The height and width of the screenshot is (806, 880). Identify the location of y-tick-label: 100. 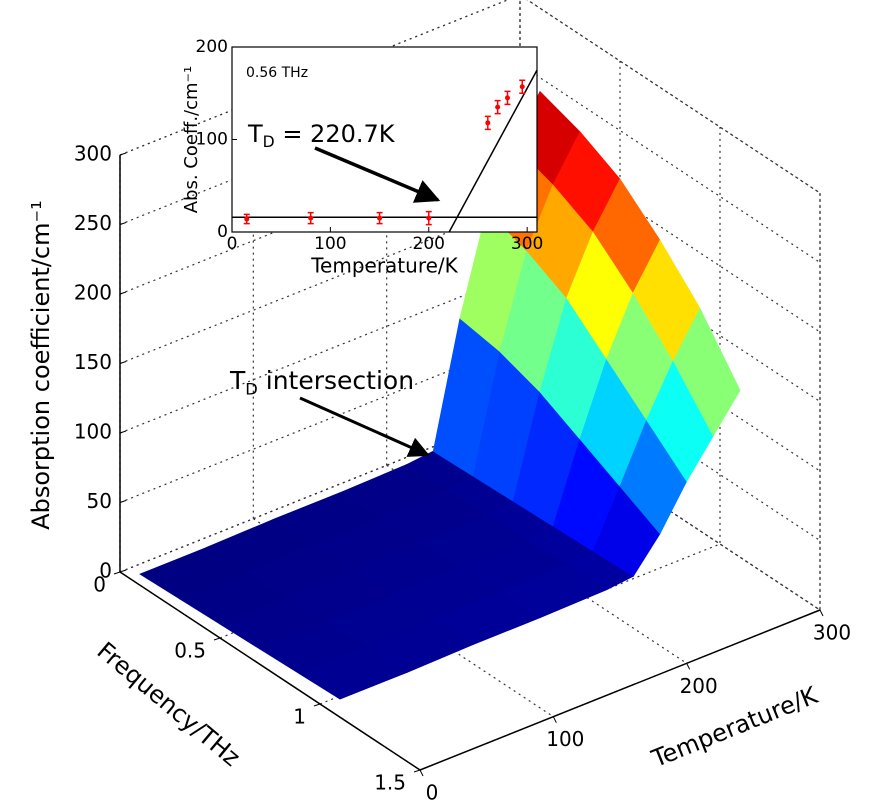
(212, 140).